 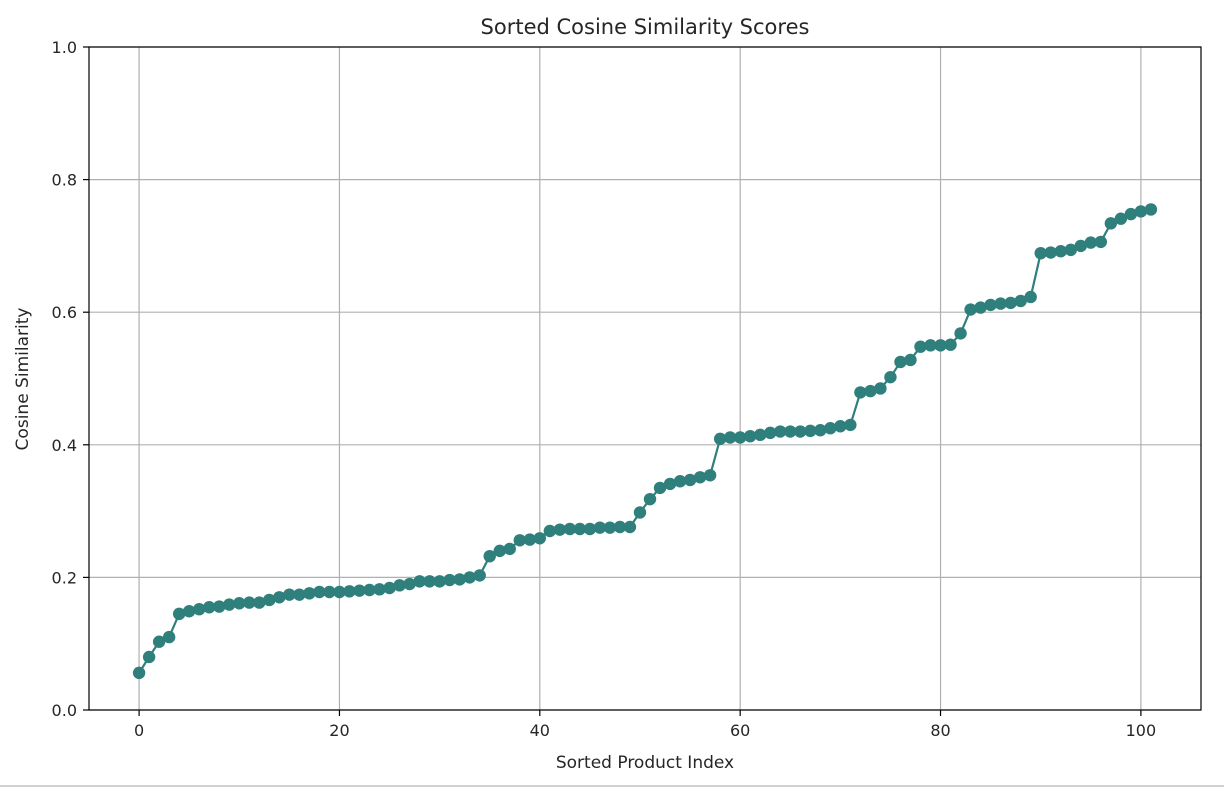 What do you see at coordinates (740, 730) in the screenshot?
I see `x-tick-label: 60` at bounding box center [740, 730].